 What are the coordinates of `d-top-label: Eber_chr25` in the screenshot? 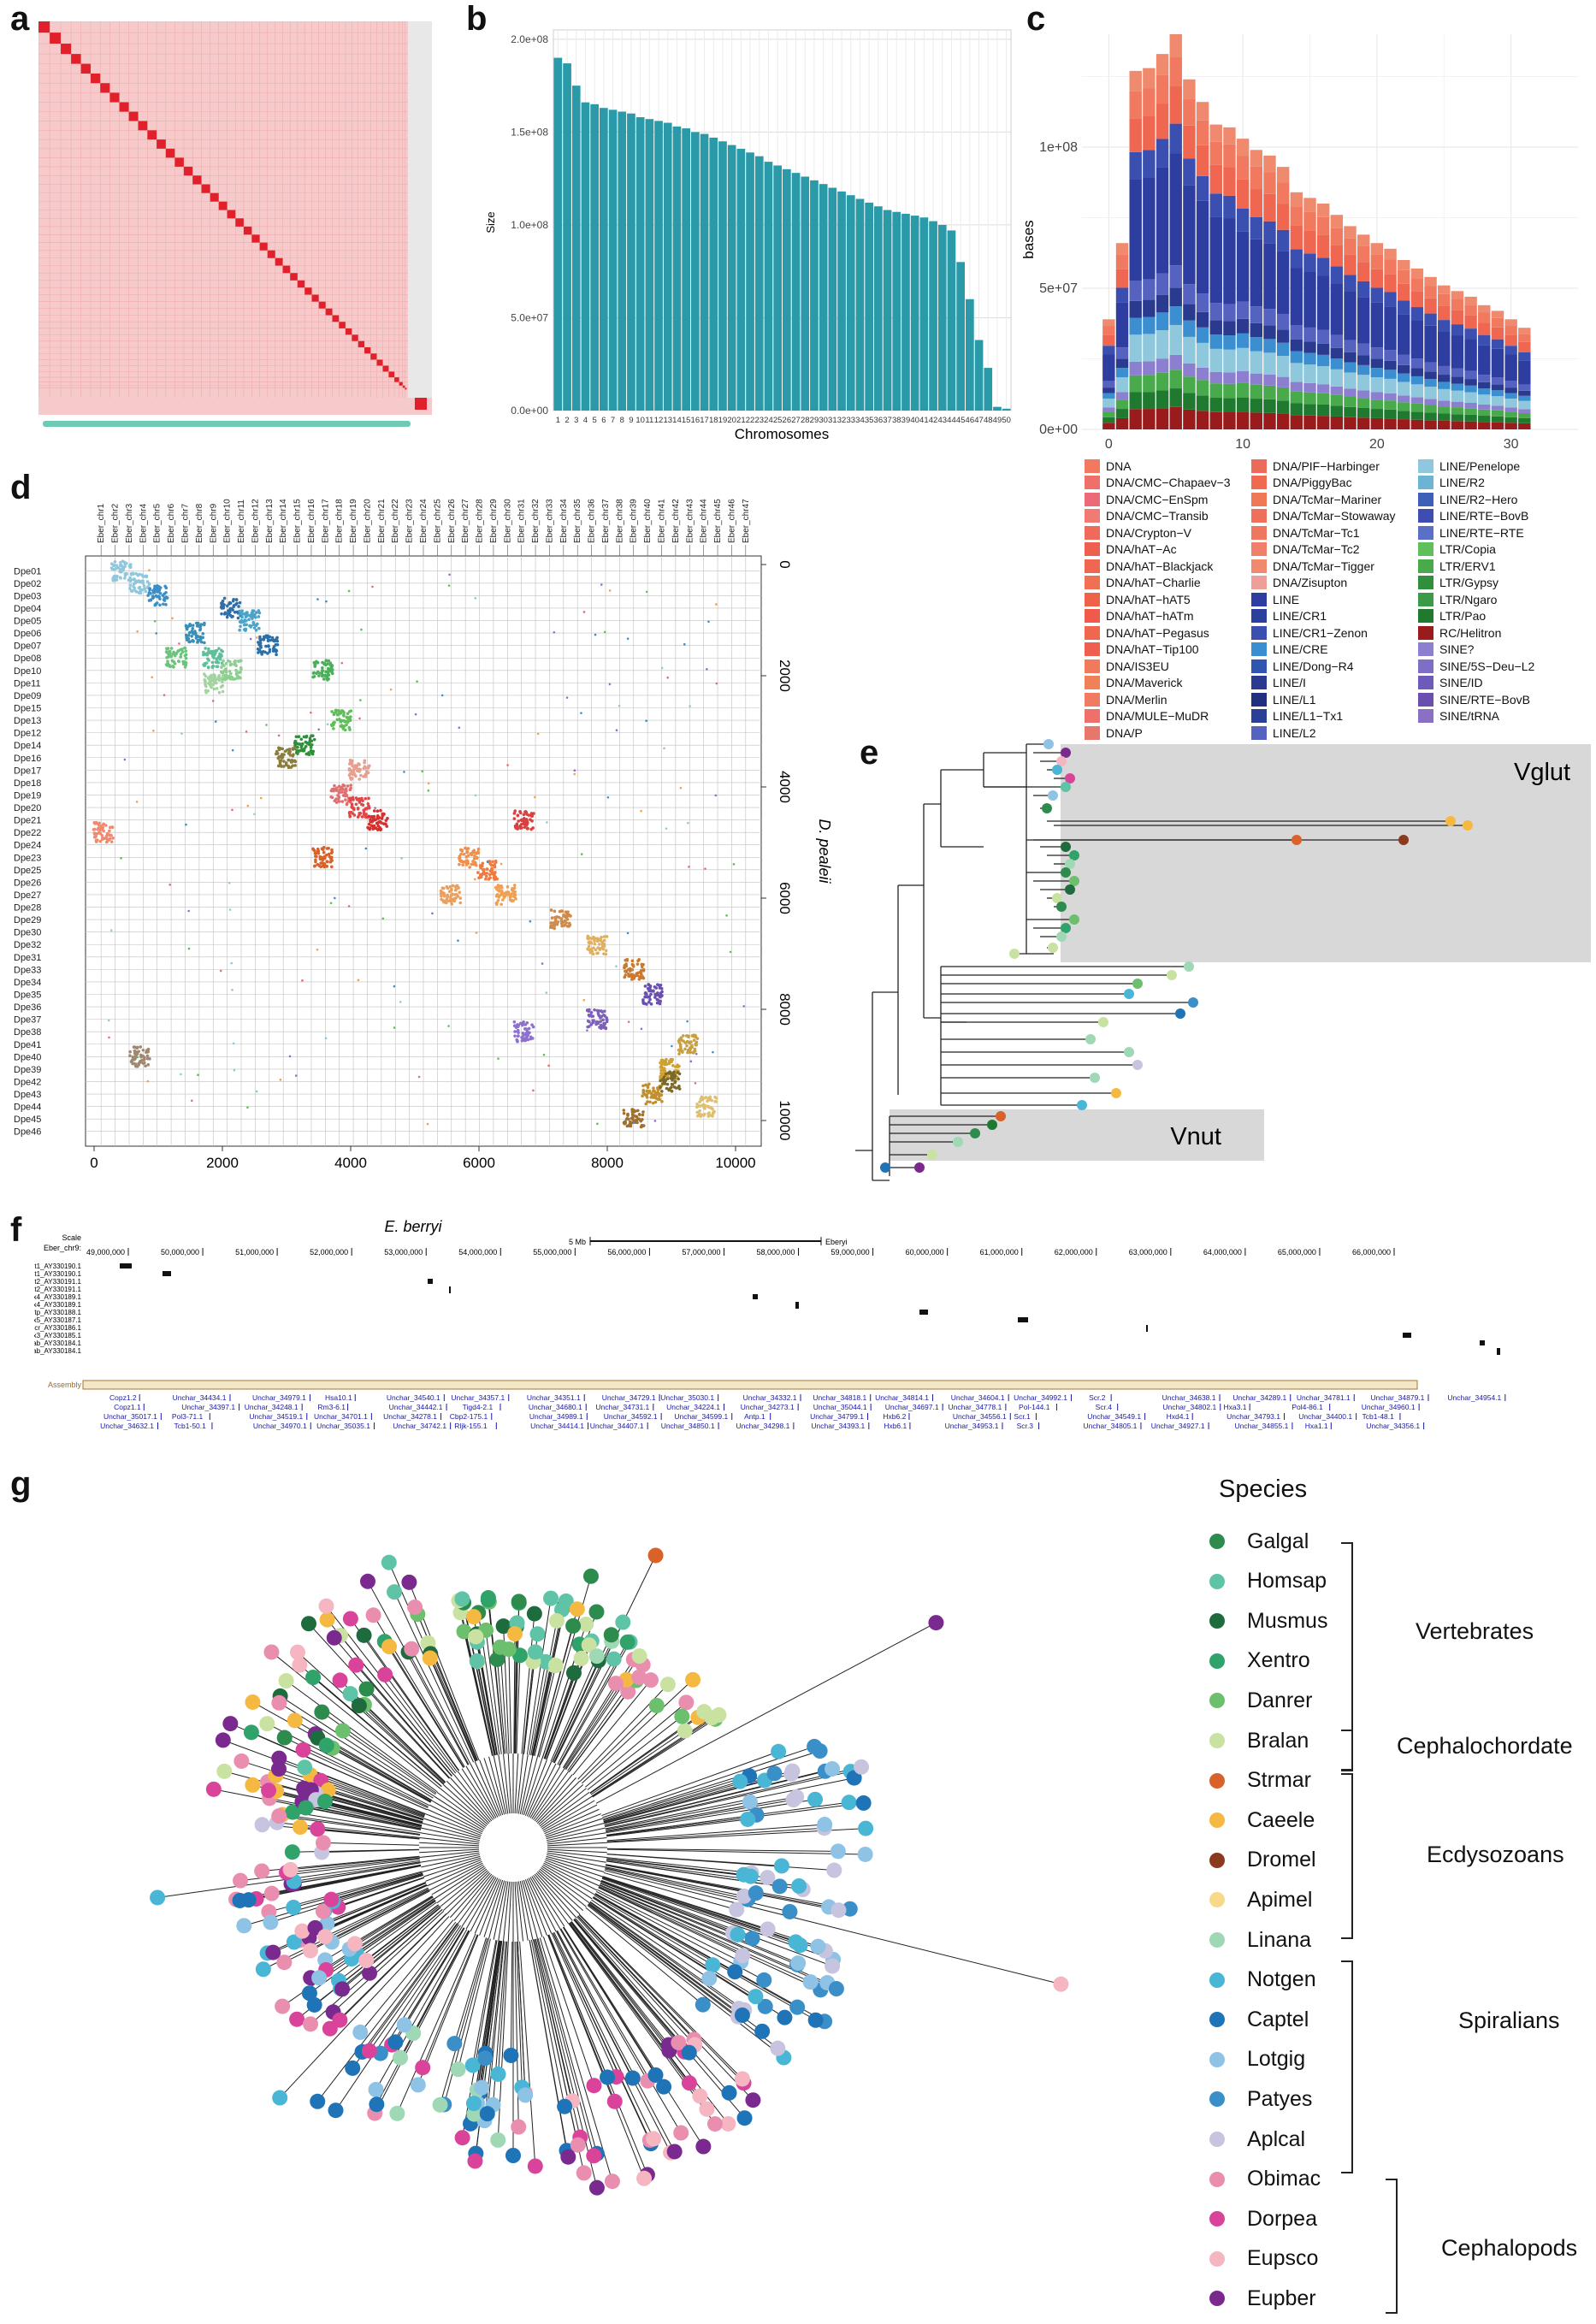 It's located at (438, 521).